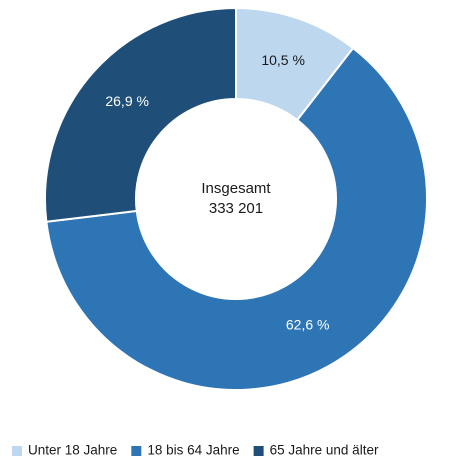  Describe the element at coordinates (236, 188) in the screenshot. I see `center-label: Insgesamt` at that location.